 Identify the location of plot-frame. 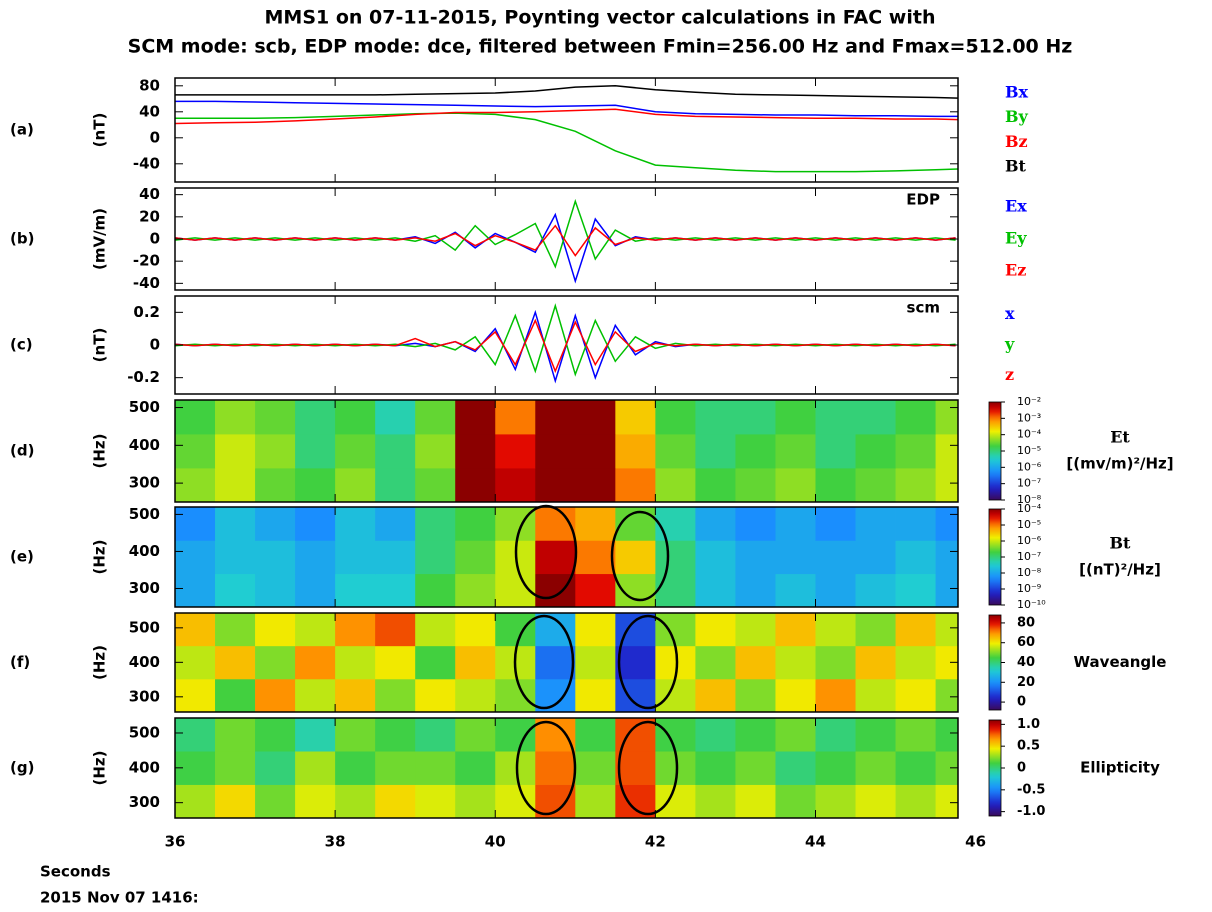
(566, 557).